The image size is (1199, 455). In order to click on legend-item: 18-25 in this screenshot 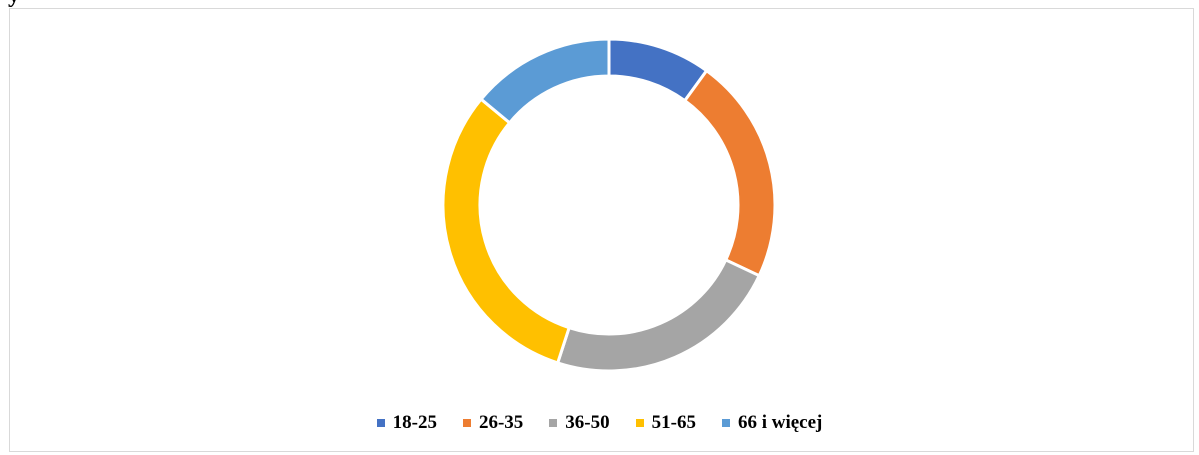, I will do `click(406, 423)`.